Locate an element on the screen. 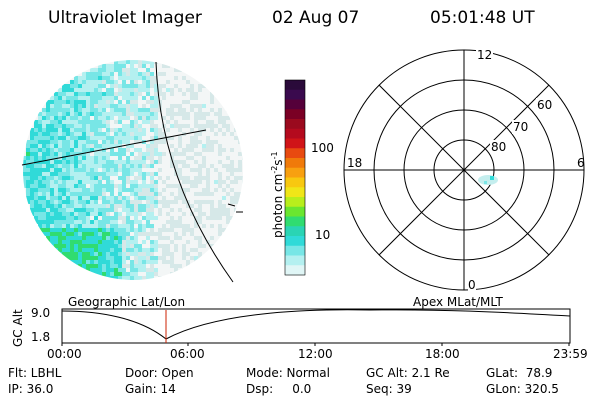 This screenshot has width=600, height=400. geographic-latitude-line is located at coordinates (114, 147).